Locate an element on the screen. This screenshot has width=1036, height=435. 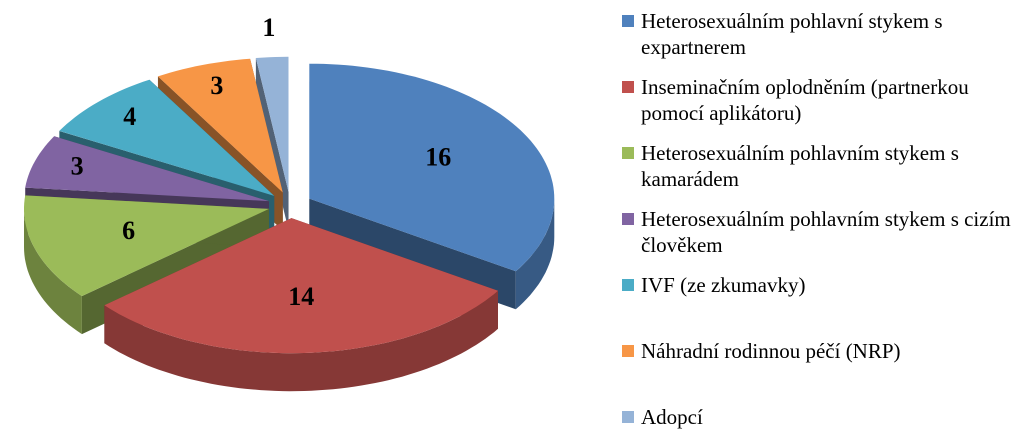
legend-item: Náhradní rodinnou péčí (NRP) is located at coordinates (827, 351).